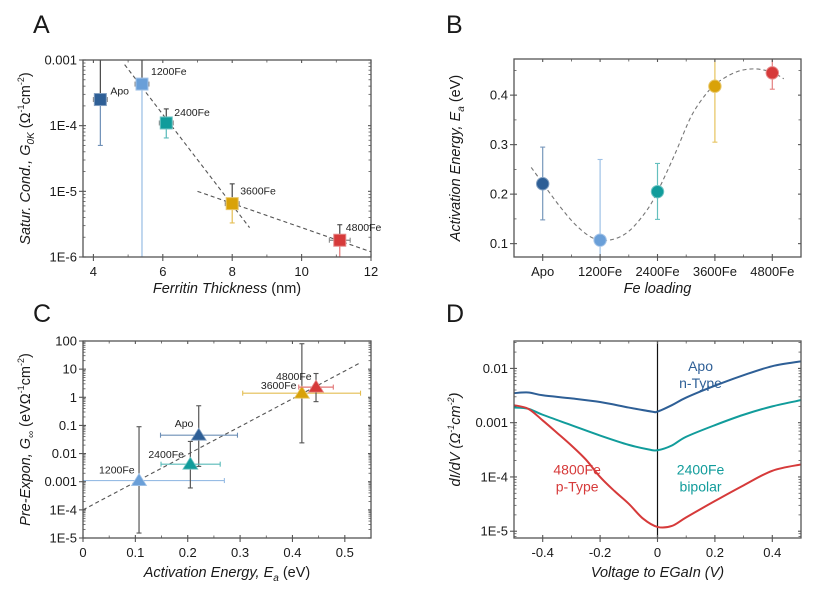 This screenshot has height=601, width=826. I want to click on x-tick-label: 4800Fe, so click(772, 271).